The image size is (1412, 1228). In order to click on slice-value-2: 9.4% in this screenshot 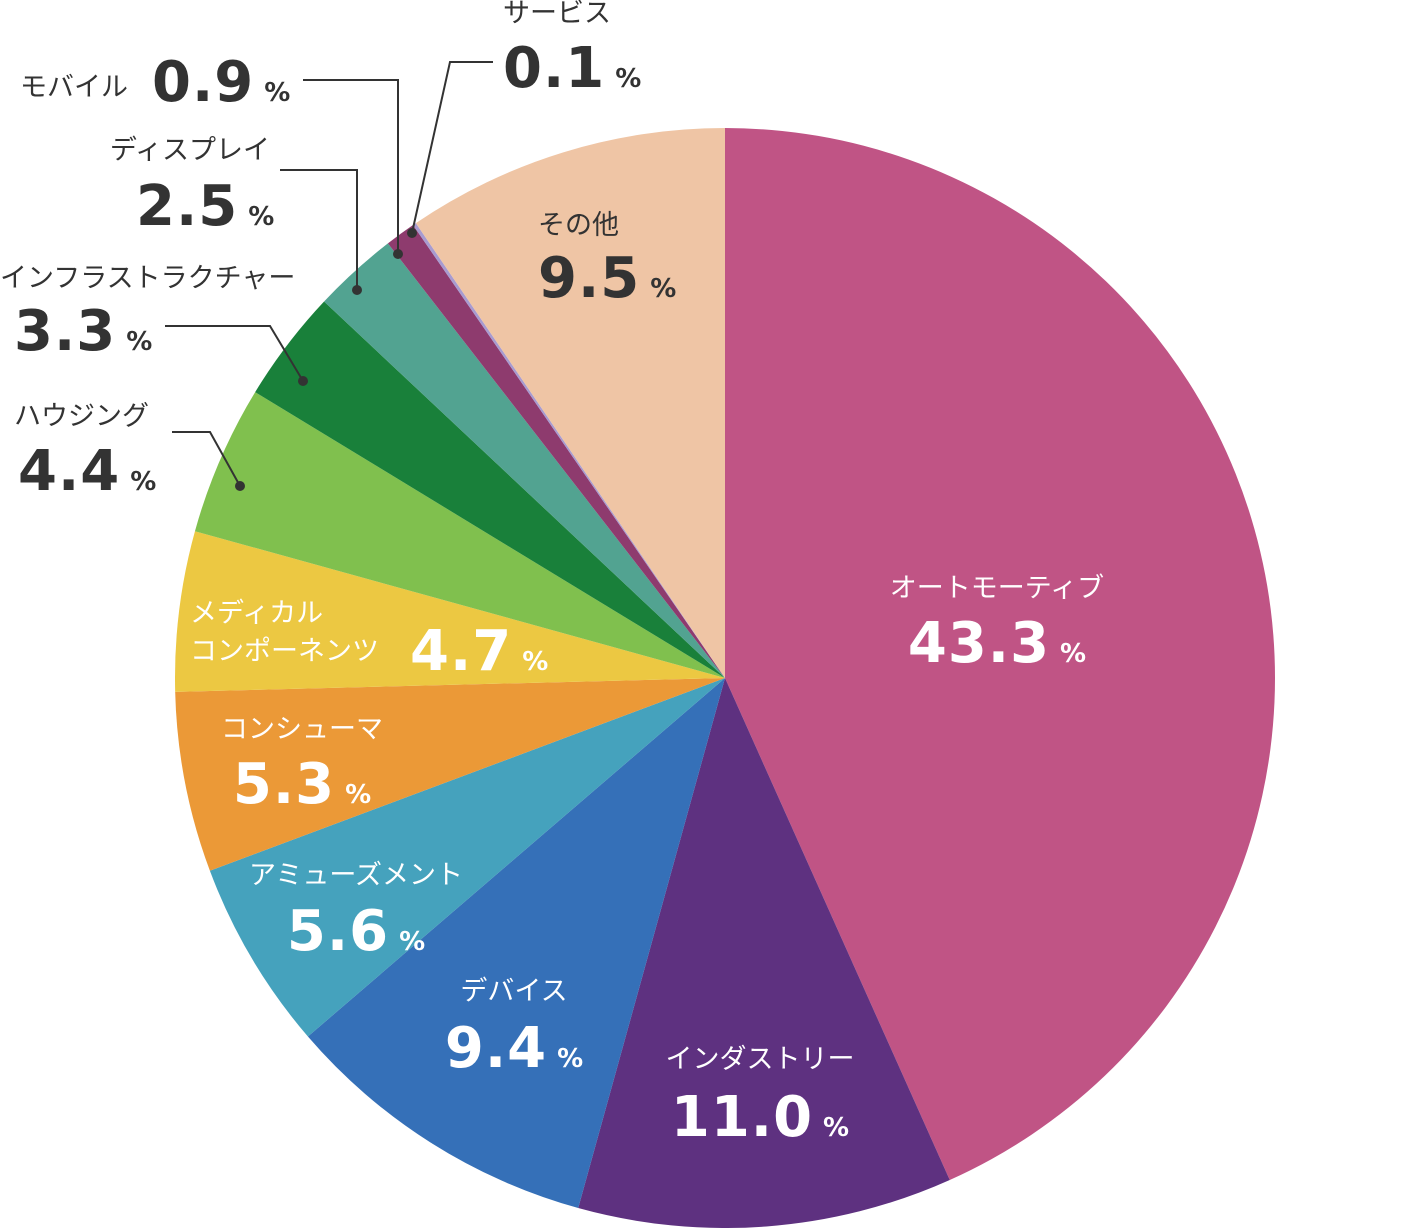, I will do `click(514, 1048)`.